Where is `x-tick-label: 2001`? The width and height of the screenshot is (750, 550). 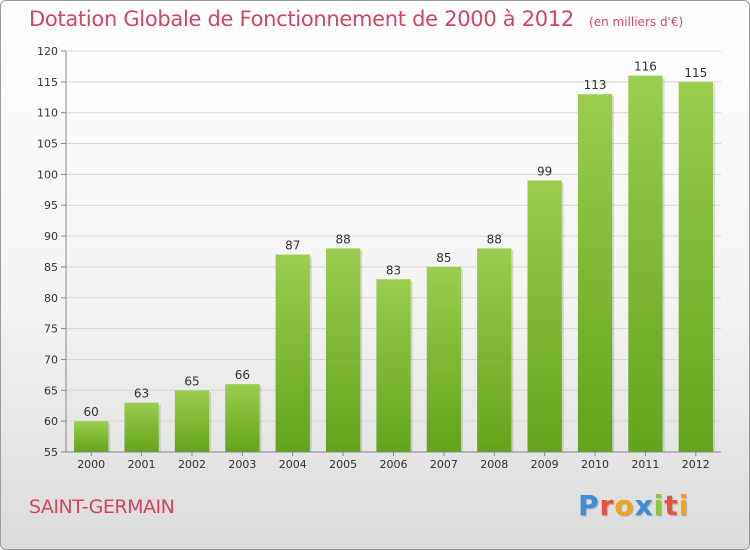 x-tick-label: 2001 is located at coordinates (142, 464).